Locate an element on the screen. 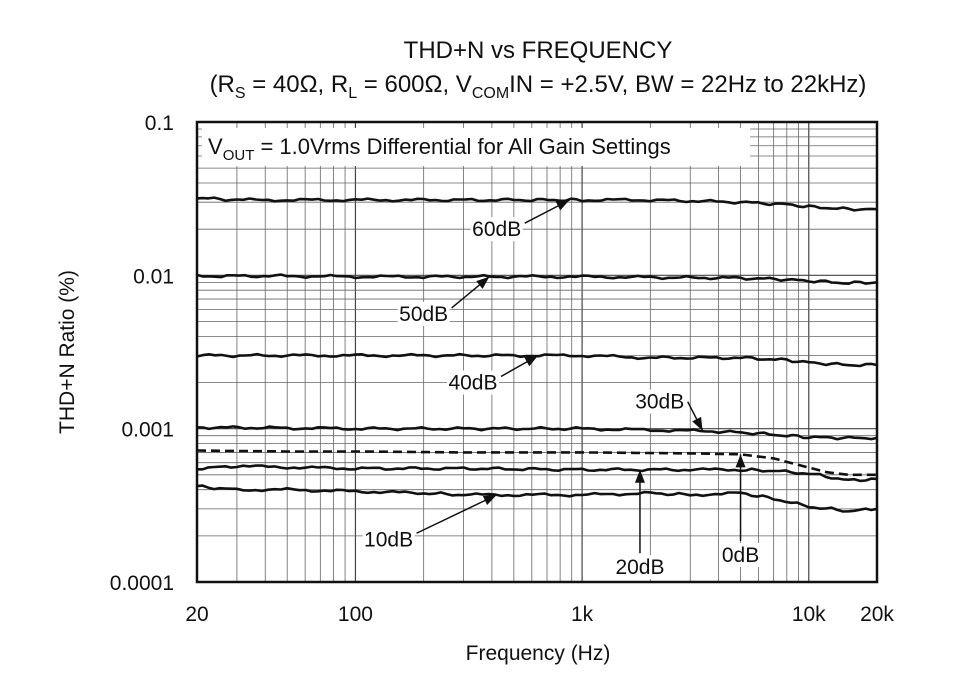 Image resolution: width=968 pixels, height=682 pixels. series-line-10dB is located at coordinates (537, 498).